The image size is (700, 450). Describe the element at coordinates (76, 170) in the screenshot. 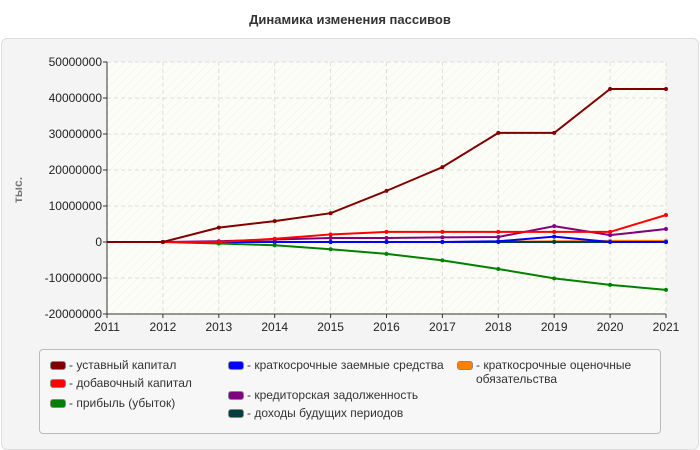

I see `y-tick-label: 20000000` at that location.